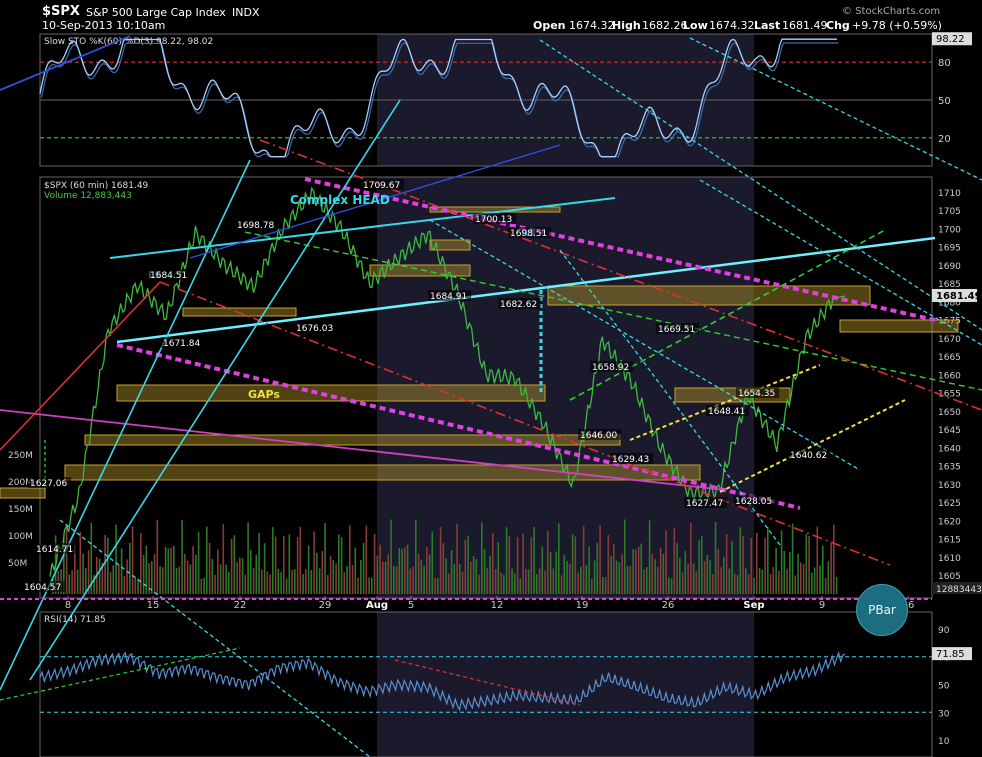  I want to click on price-tick: 1685, so click(949, 285).